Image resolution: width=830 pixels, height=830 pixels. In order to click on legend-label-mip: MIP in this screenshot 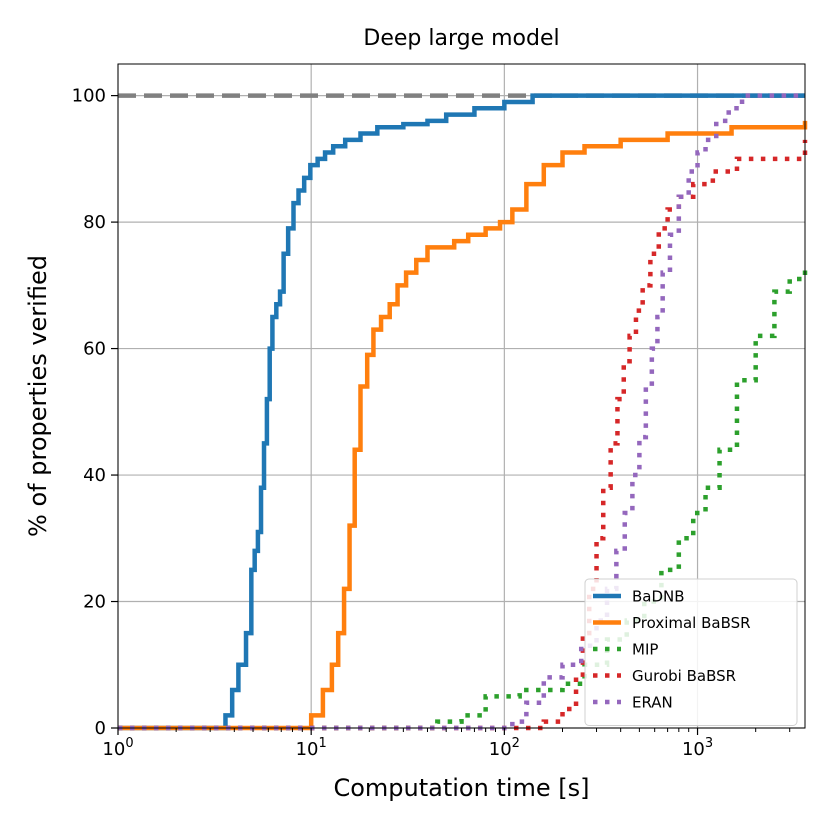, I will do `click(645, 650)`.